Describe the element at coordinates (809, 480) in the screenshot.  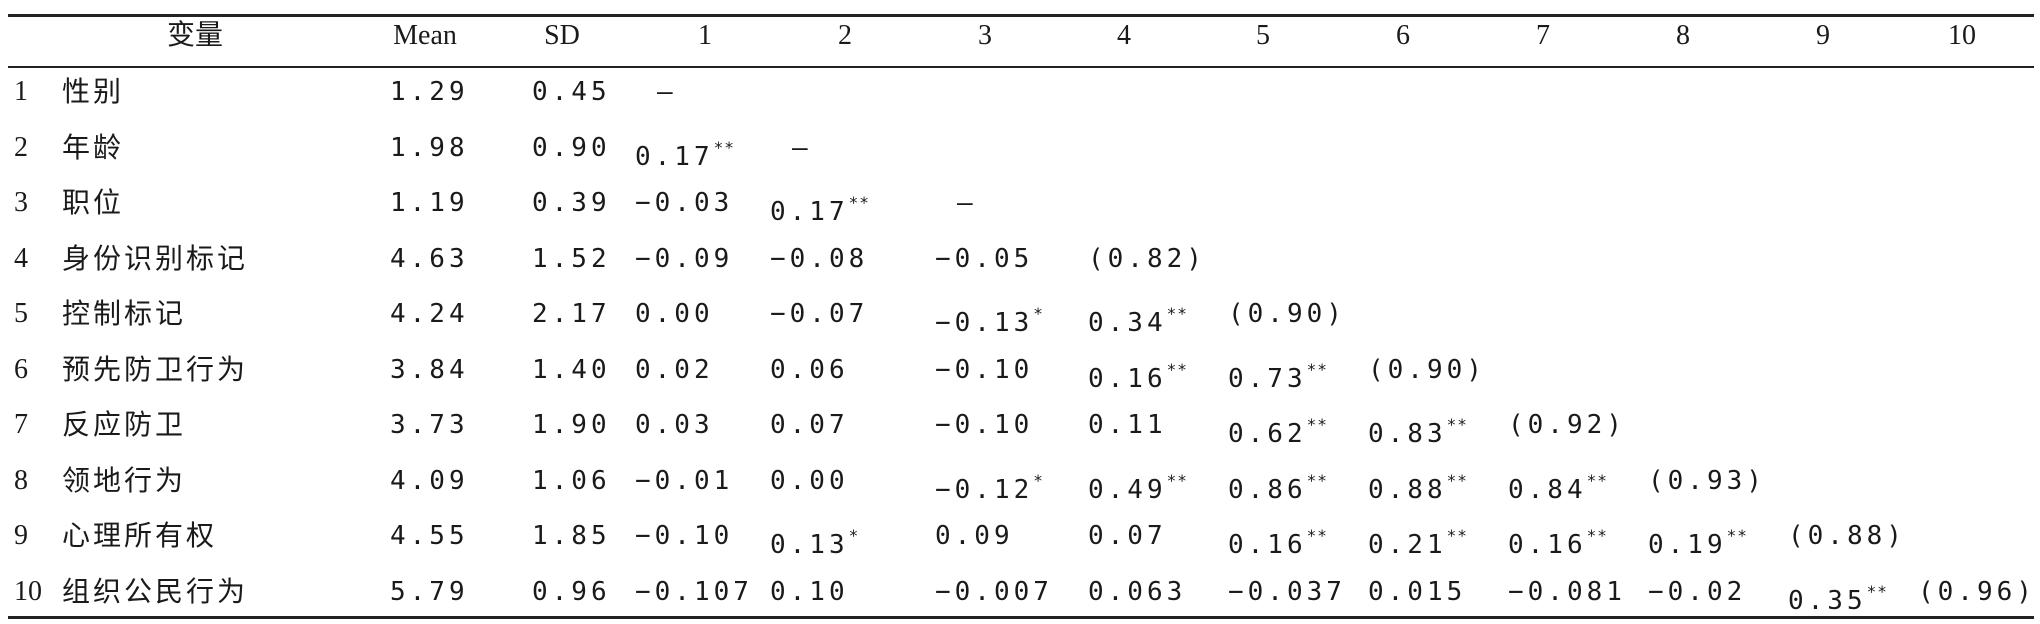
I see `corr-value: 0.00` at that location.